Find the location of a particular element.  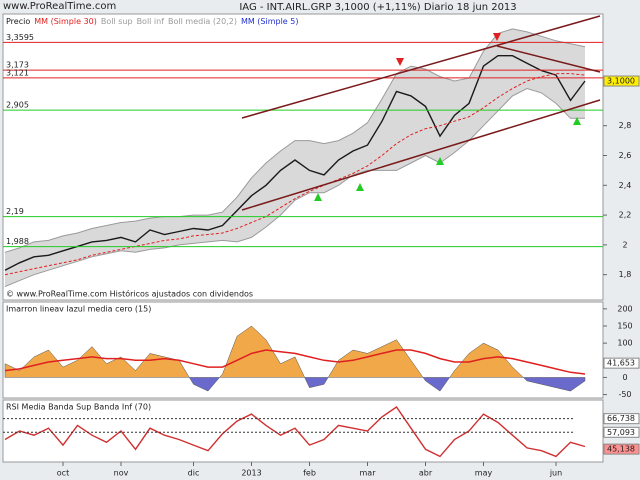

x-tick-label: mar is located at coordinates (368, 473).